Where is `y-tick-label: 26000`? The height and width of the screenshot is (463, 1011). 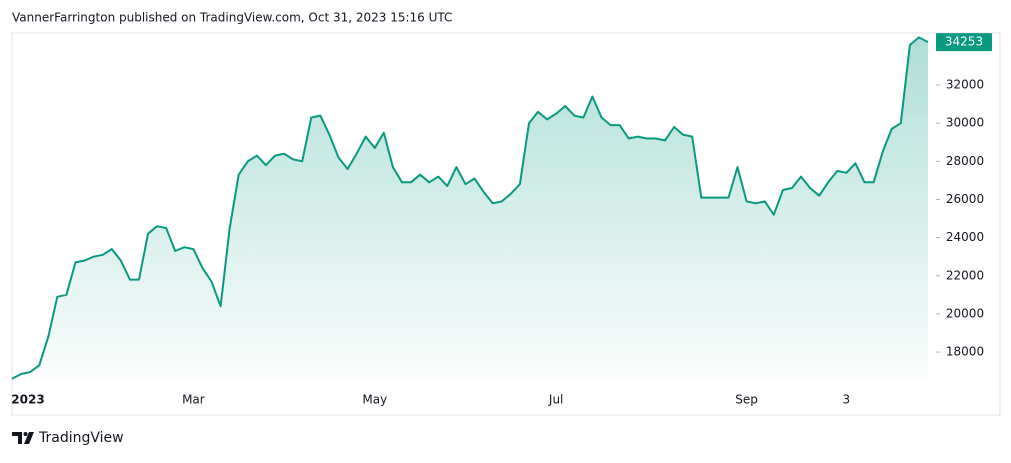 y-tick-label: 26000 is located at coordinates (965, 199).